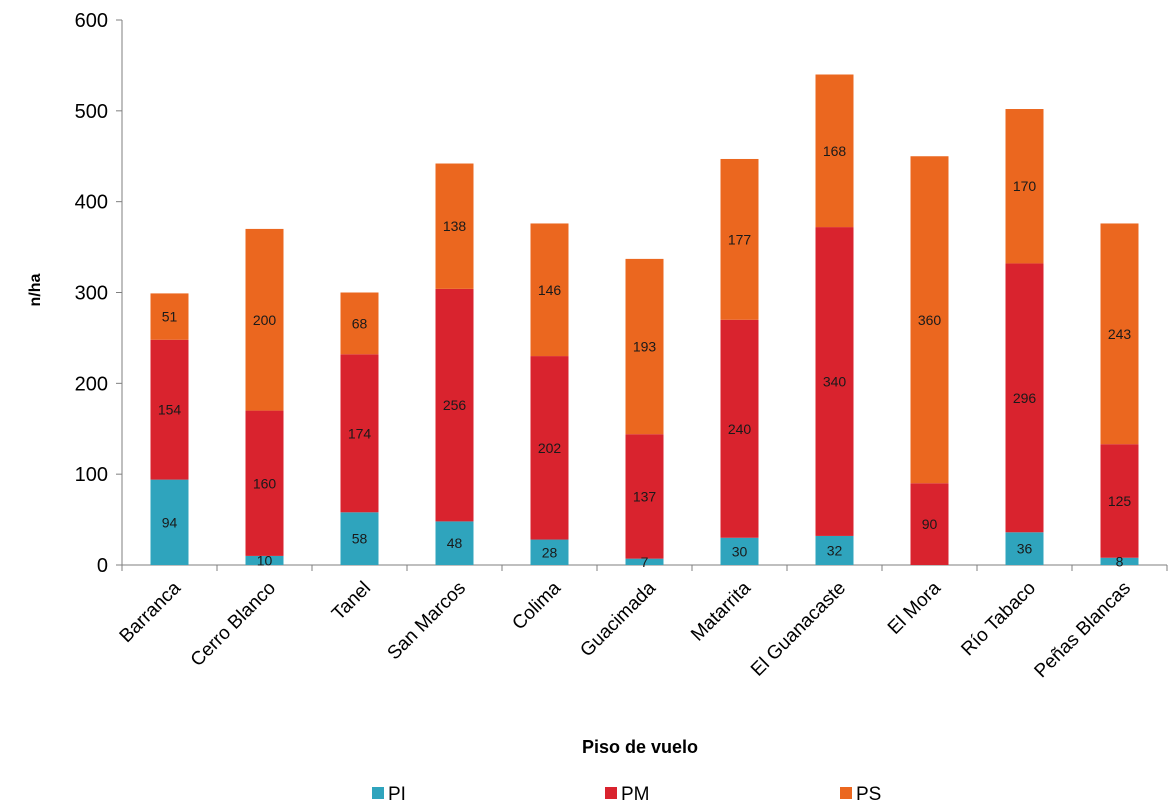  I want to click on x-tick-label: San Marcos, so click(427, 621).